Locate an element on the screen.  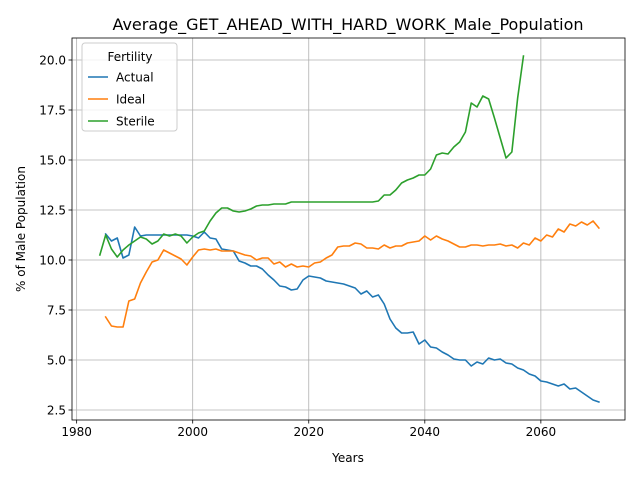
y-tick-label: 12.5 is located at coordinates (52, 211).